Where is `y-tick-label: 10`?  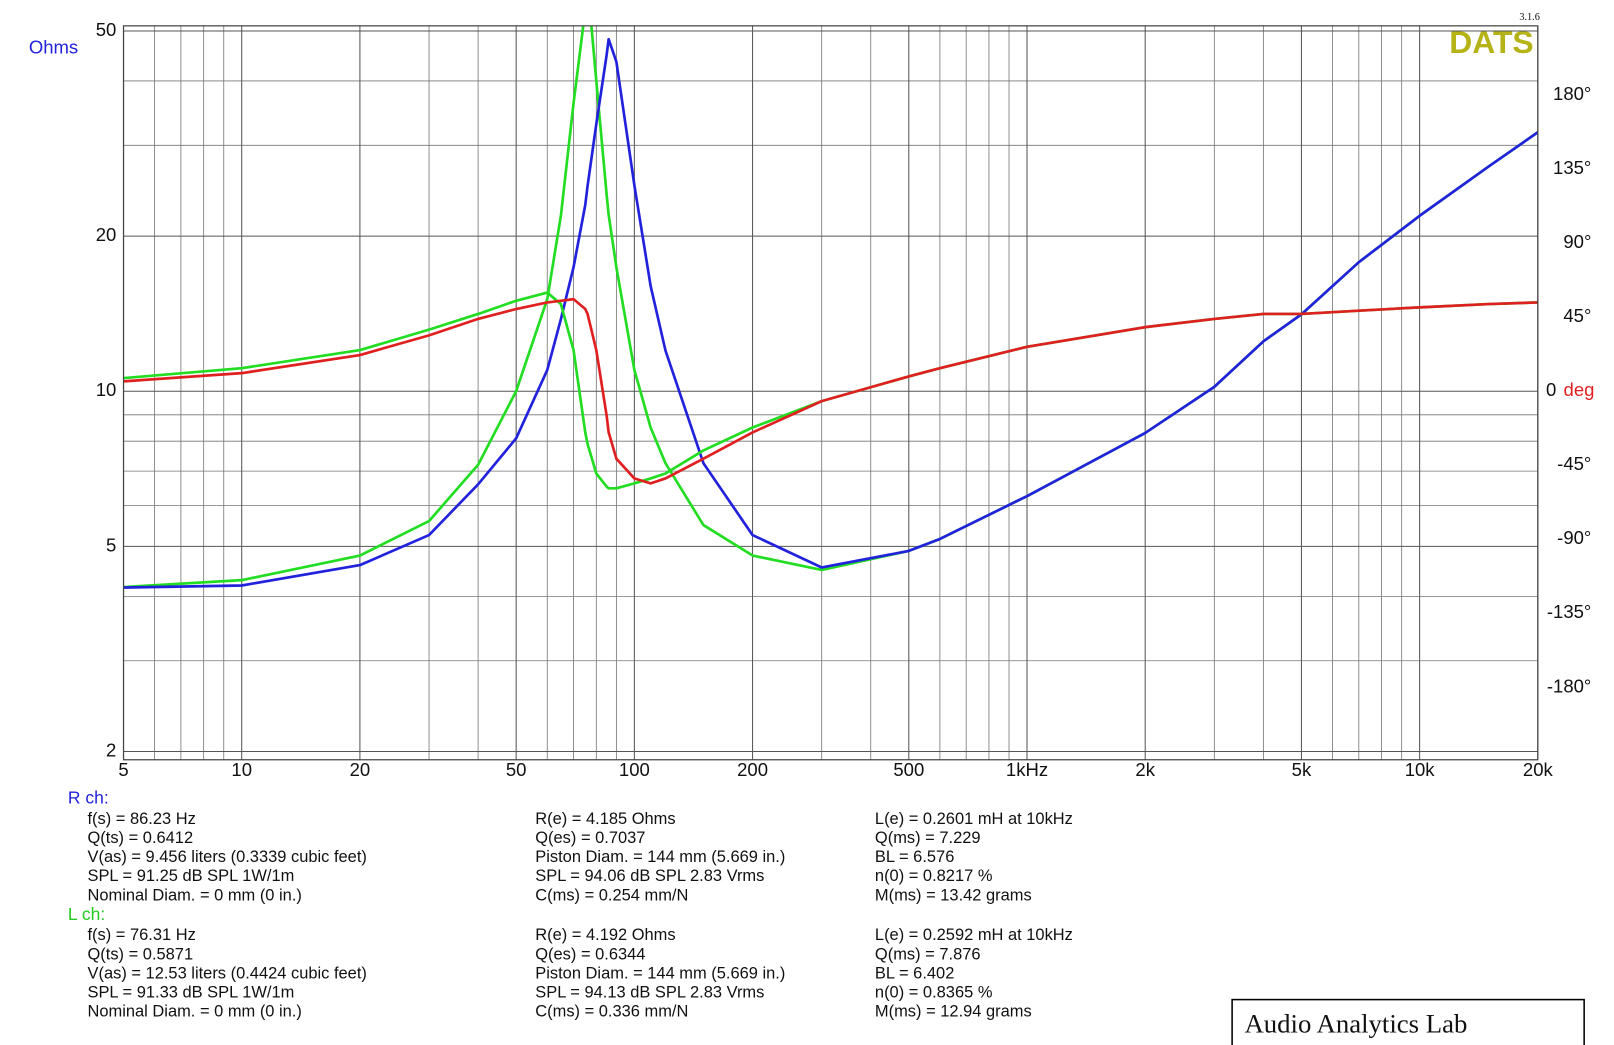
y-tick-label: 10 is located at coordinates (106, 389).